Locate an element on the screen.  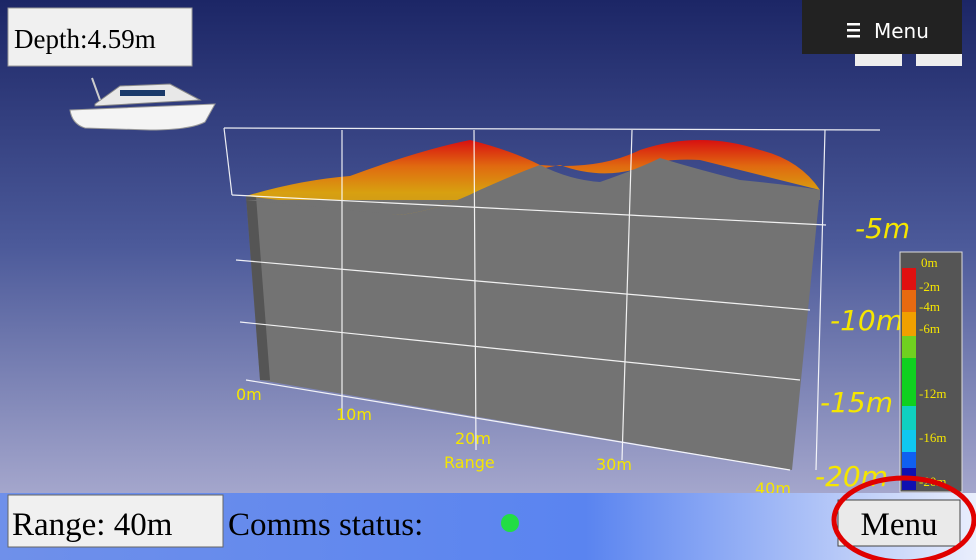
color-legend: 0m -2m -4m -6m -12m -16m -20m is located at coordinates (931, 372).